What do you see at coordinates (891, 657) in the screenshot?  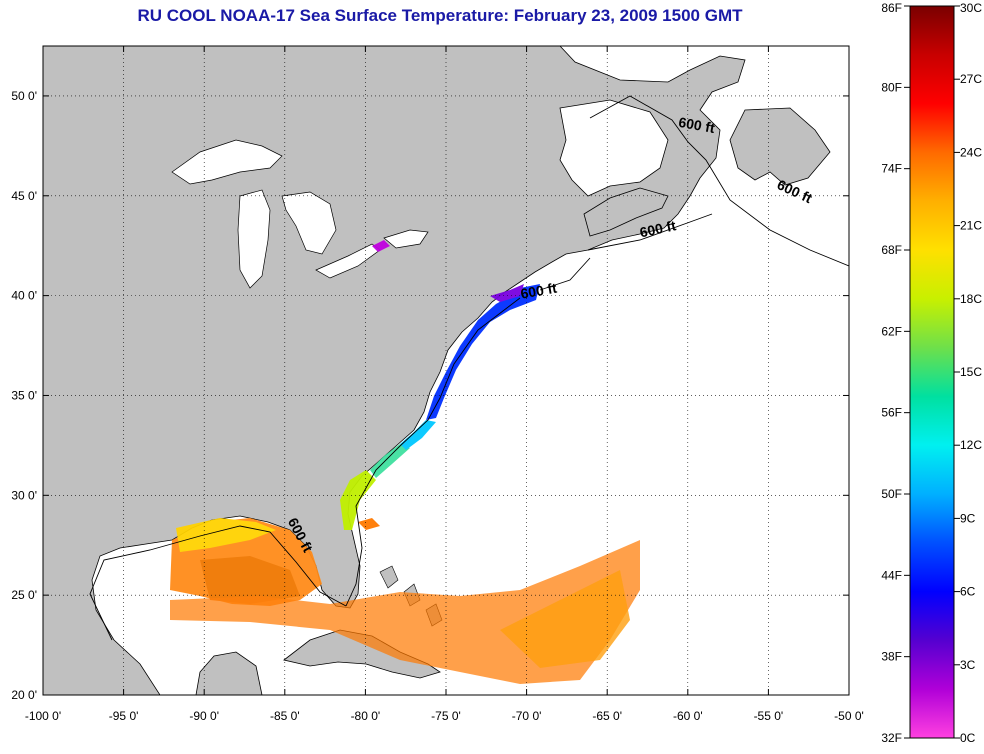 I see `colorbar-f-label: 38F` at bounding box center [891, 657].